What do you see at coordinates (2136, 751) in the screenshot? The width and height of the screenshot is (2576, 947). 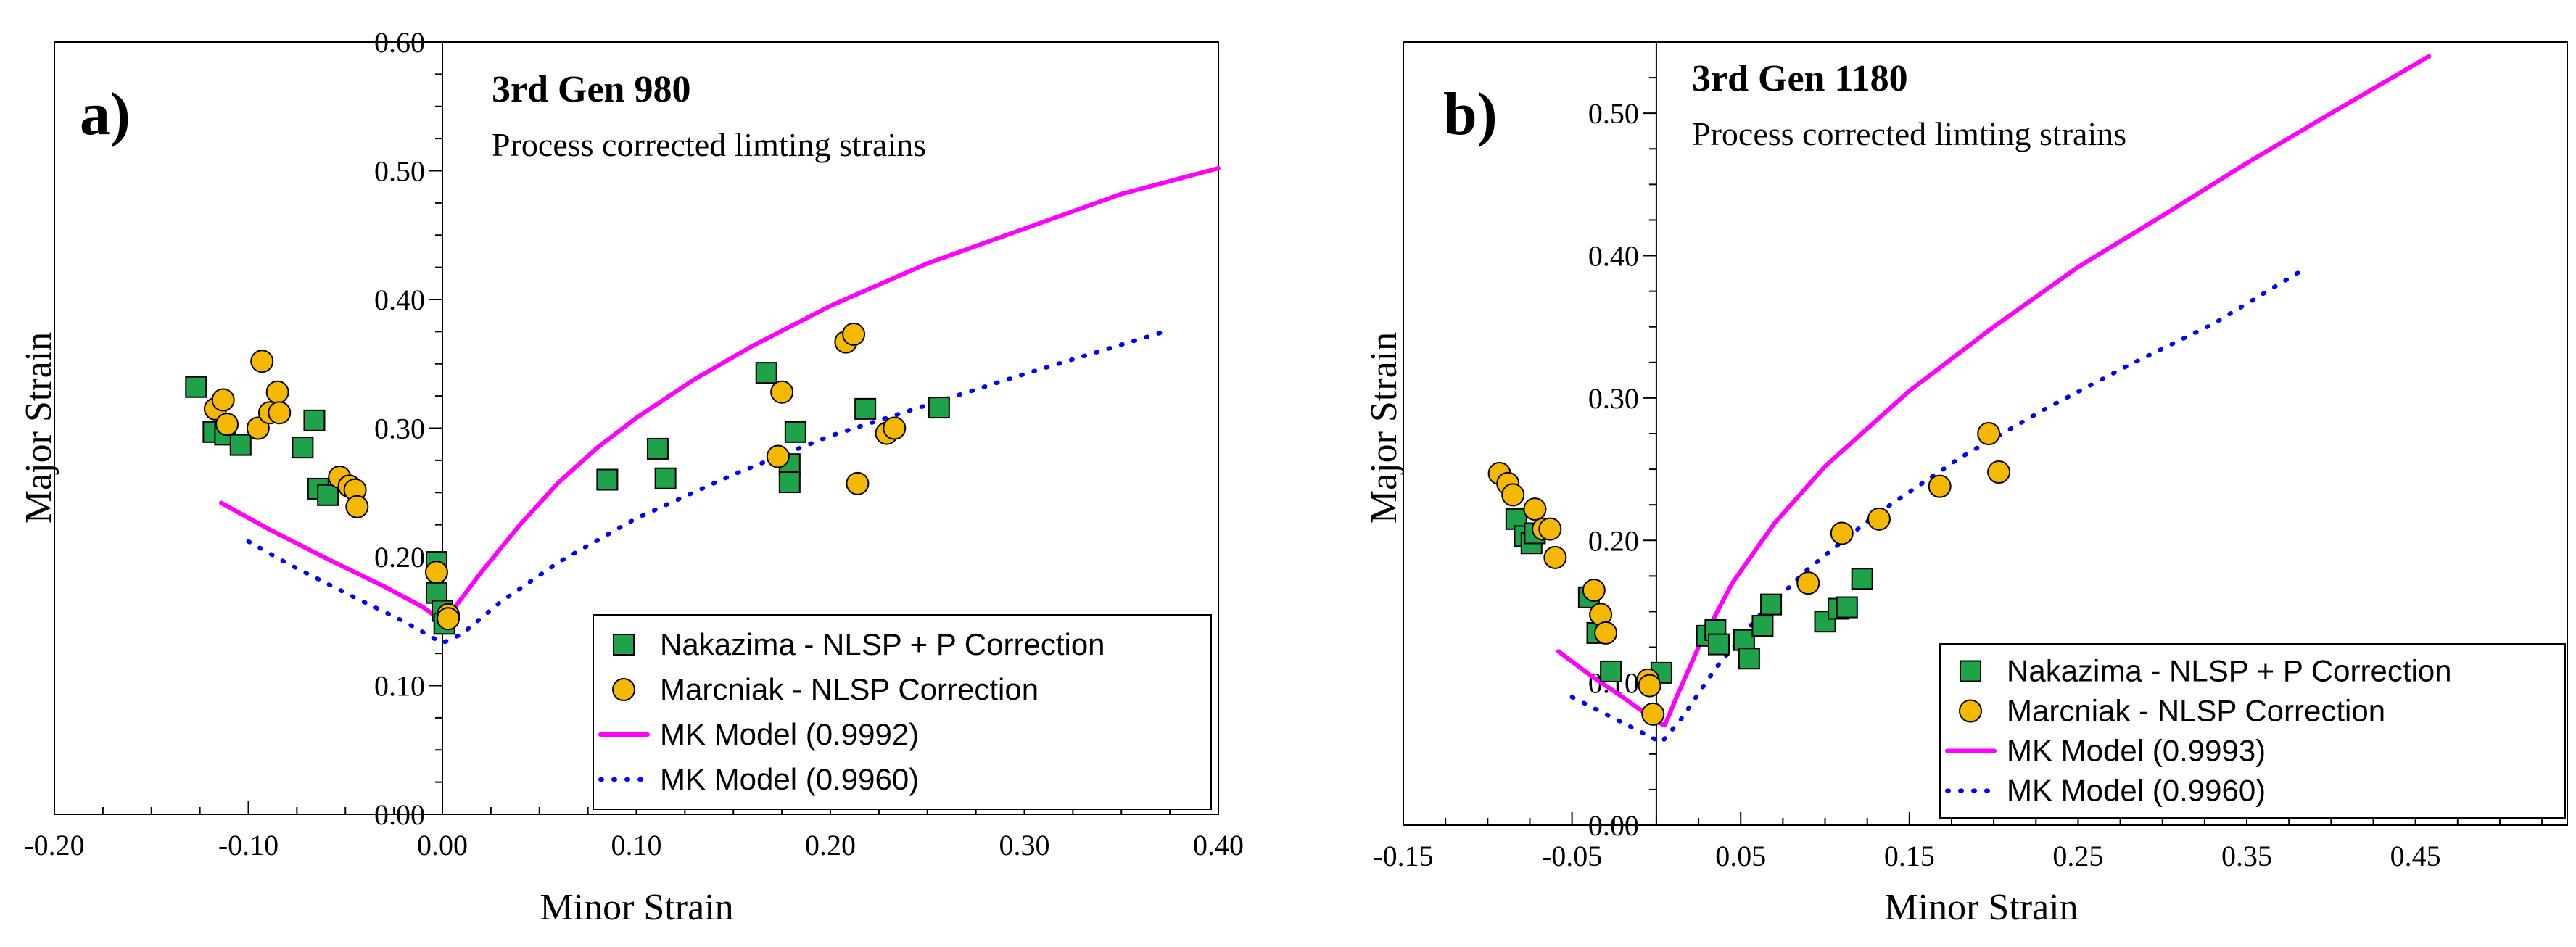 I see `legend-entry: MK Model (0.9993)` at bounding box center [2136, 751].